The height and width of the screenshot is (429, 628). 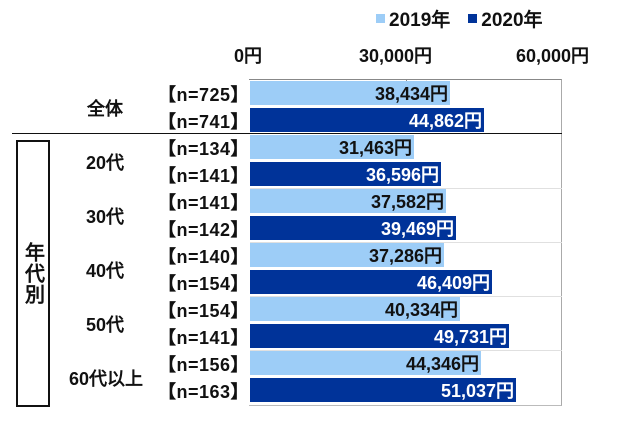 I want to click on n-label: 【n=725】, so click(x=204, y=94).